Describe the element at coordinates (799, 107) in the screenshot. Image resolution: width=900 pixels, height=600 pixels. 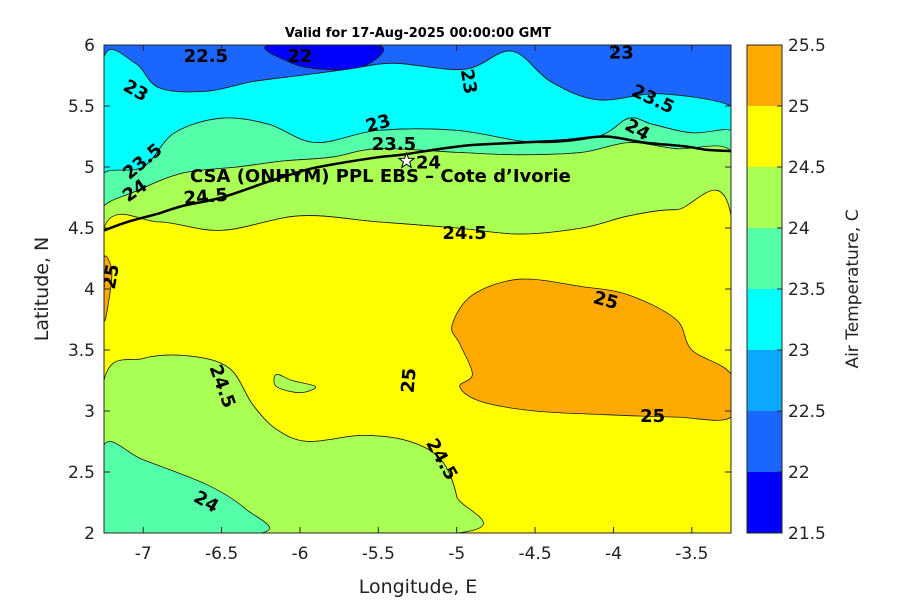
I see `colorbar-tick-label: 25` at that location.